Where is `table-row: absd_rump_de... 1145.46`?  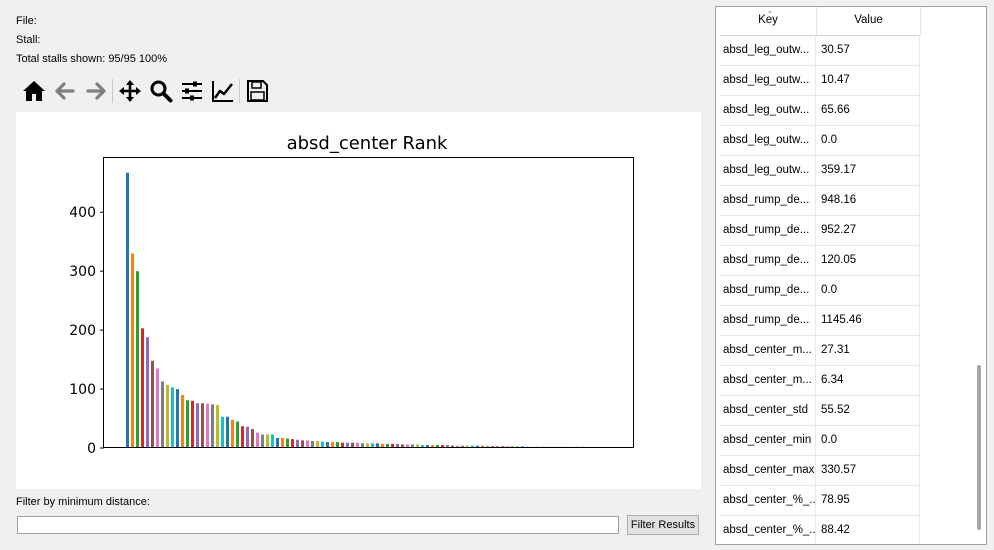 table-row: absd_rump_de... 1145.46 is located at coordinates (820, 321).